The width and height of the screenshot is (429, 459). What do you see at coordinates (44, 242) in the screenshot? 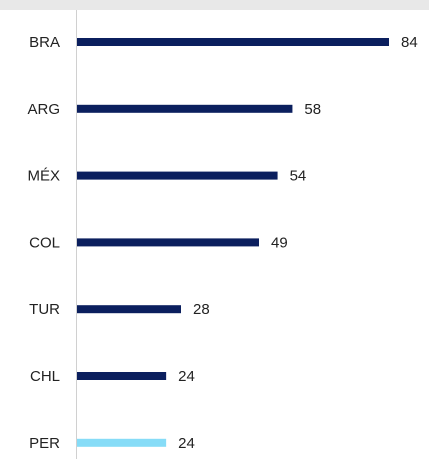
I see `category-label: COL` at bounding box center [44, 242].